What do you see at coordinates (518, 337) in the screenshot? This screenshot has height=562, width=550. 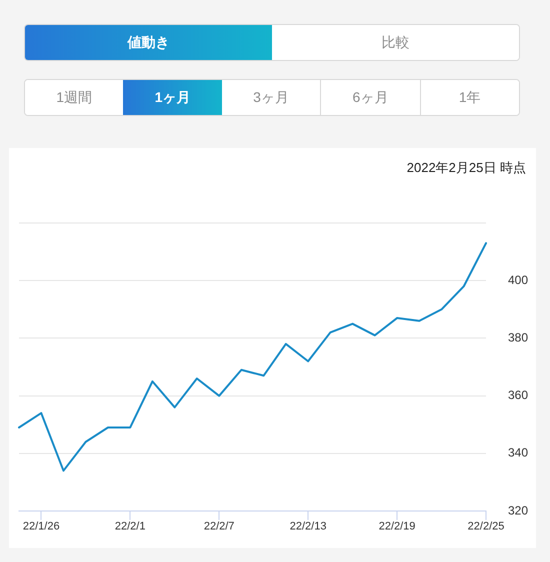 I see `y-tick-label: 380` at bounding box center [518, 337].